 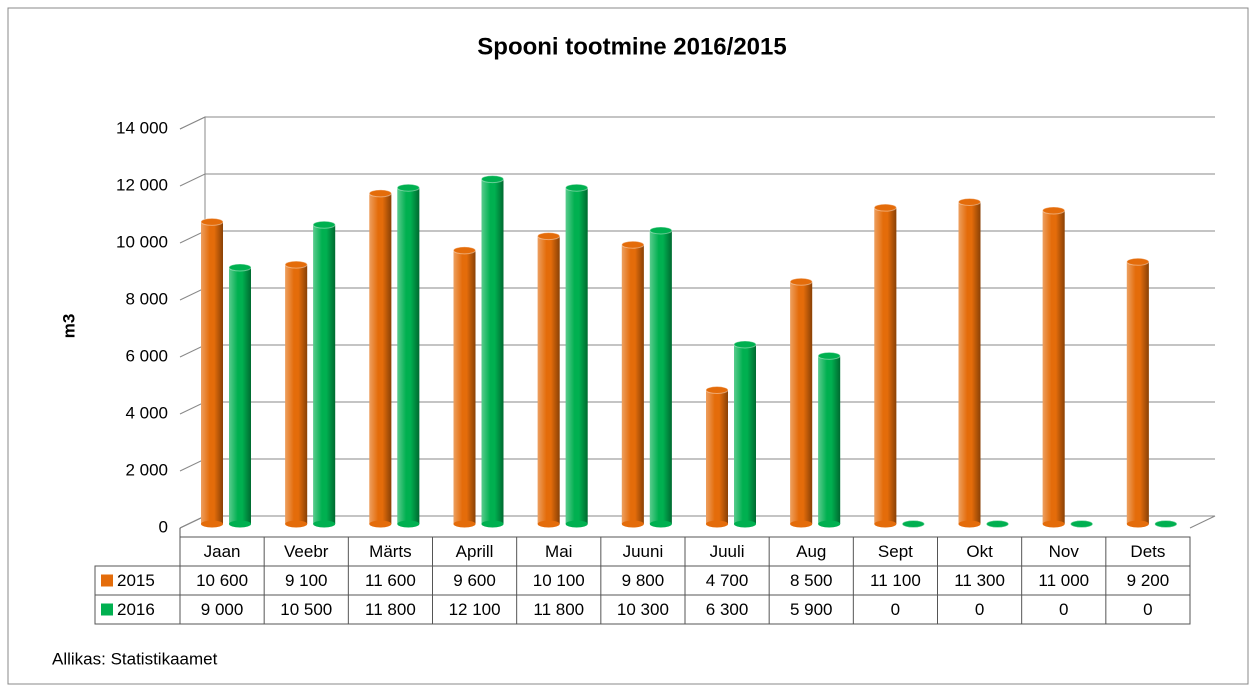 What do you see at coordinates (222, 609) in the screenshot?
I see `data-label: 9 000` at bounding box center [222, 609].